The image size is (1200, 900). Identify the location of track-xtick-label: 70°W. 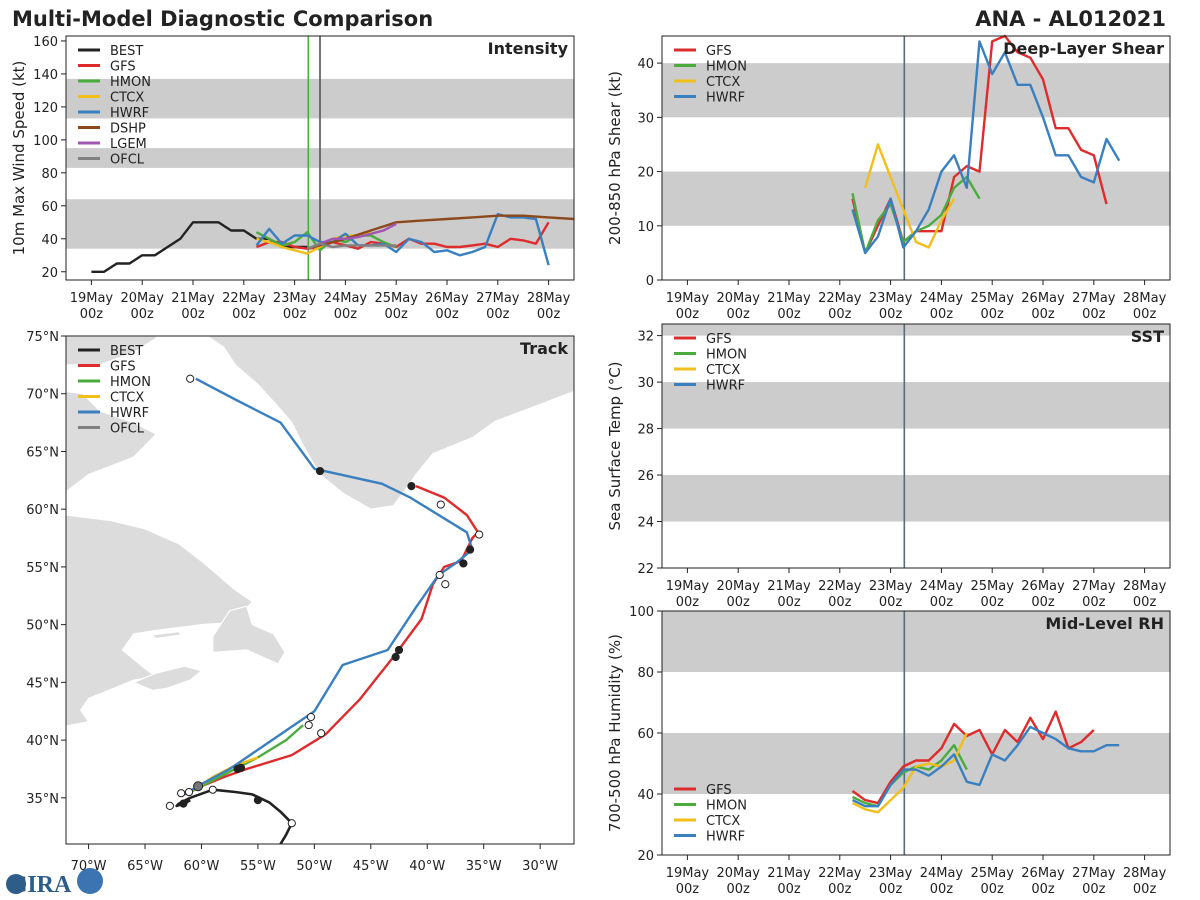
(89, 866).